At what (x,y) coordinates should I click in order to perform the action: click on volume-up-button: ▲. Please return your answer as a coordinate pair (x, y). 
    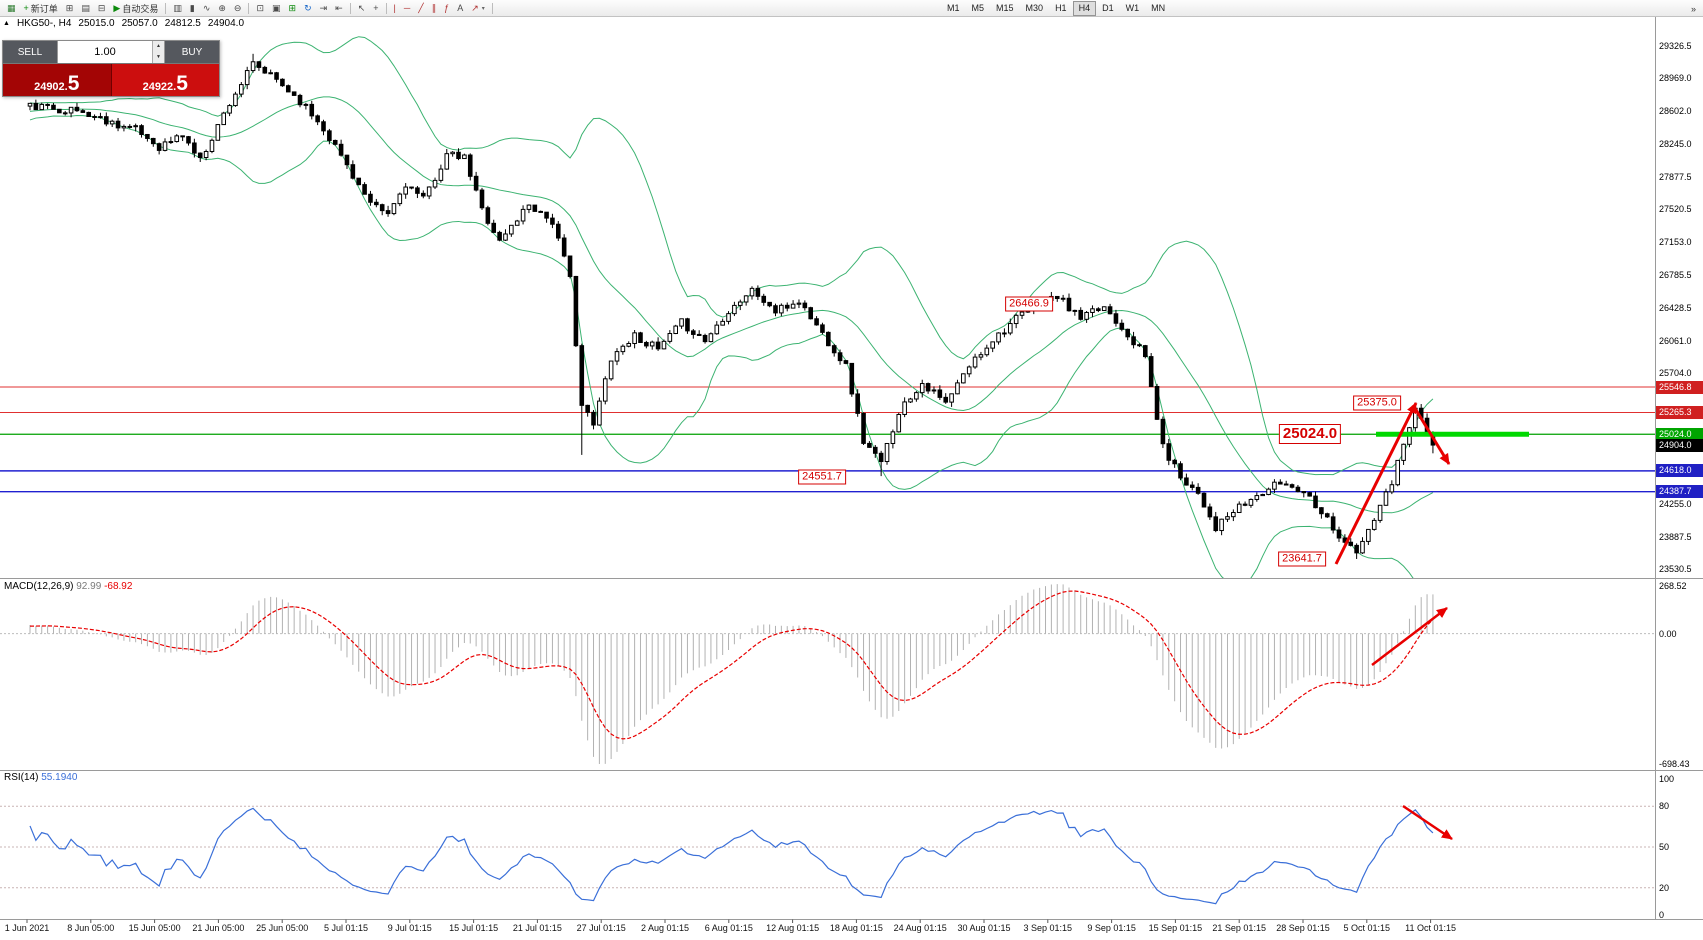
    Looking at the image, I should click on (158, 46).